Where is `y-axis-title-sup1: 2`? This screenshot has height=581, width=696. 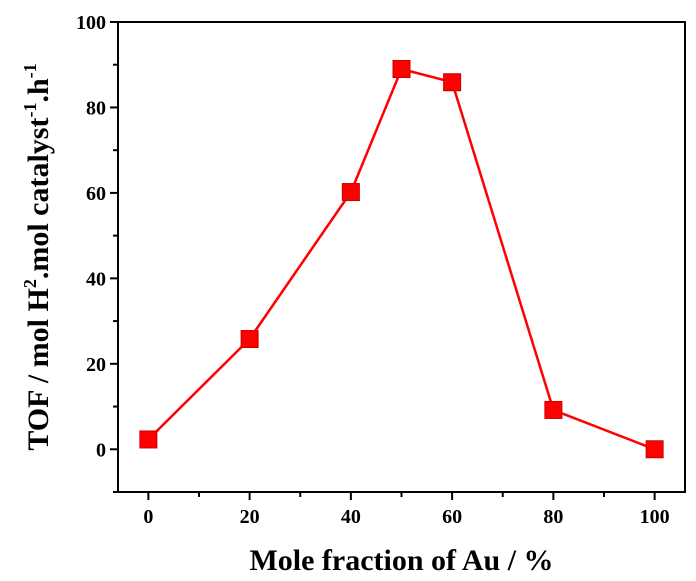 y-axis-title-sup1: 2 is located at coordinates (30, 283).